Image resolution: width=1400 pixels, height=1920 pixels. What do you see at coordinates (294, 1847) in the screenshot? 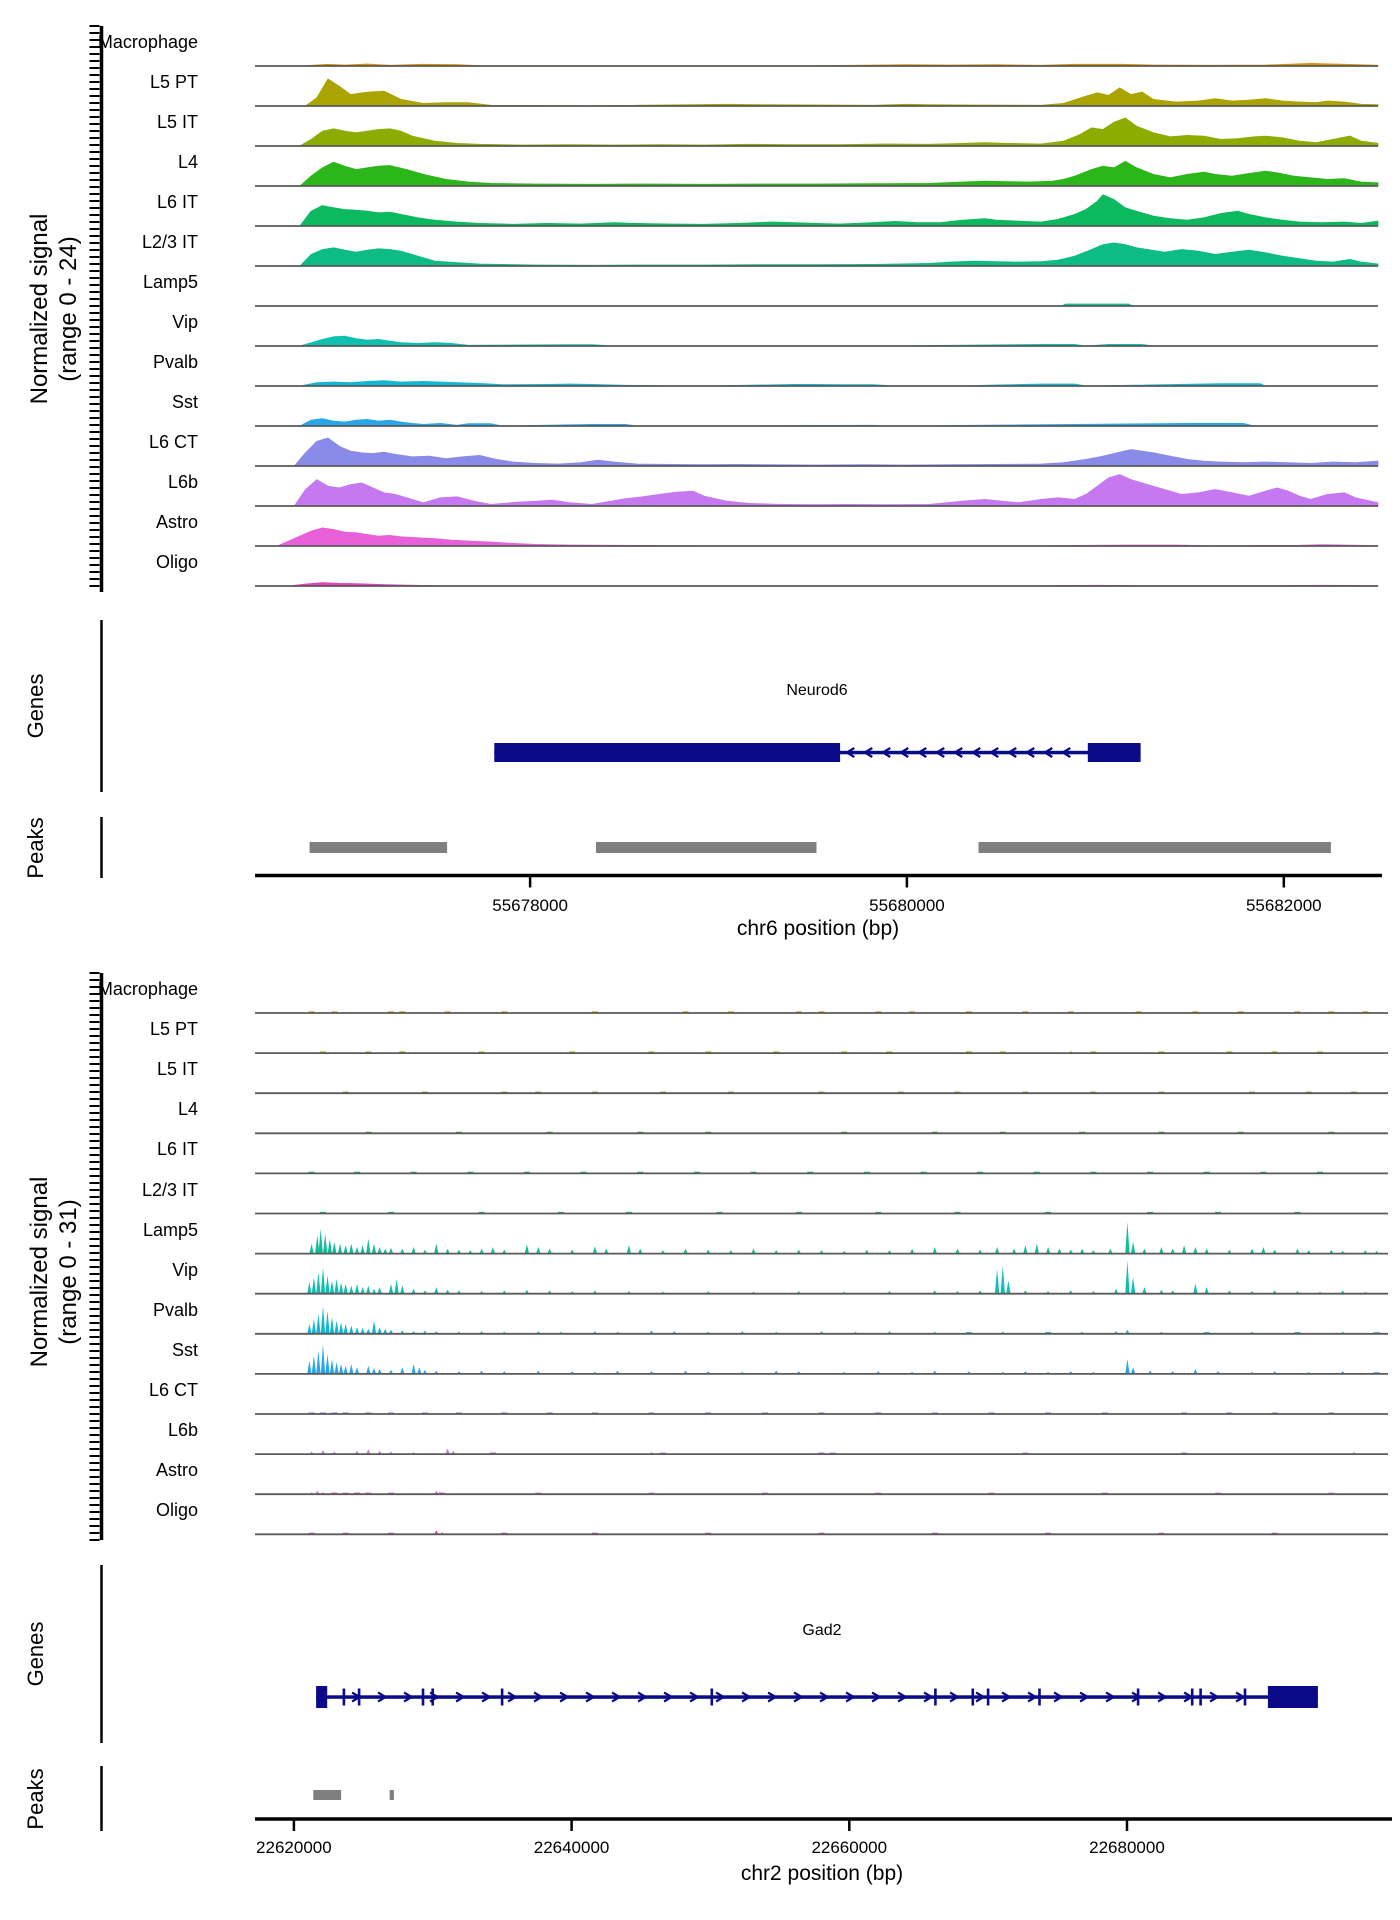
I see `x-tick-label: 22620000` at bounding box center [294, 1847].